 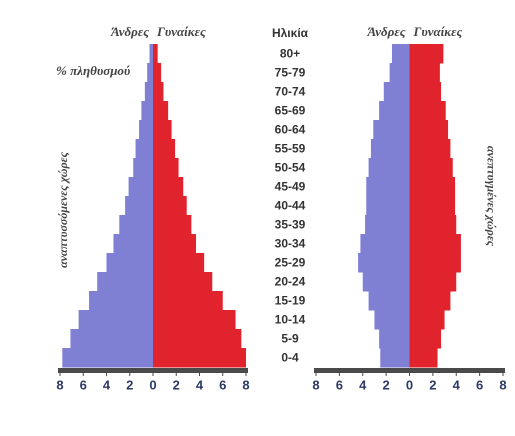 What do you see at coordinates (290, 33) in the screenshot?
I see `age-axis-title: Ηλικία` at bounding box center [290, 33].